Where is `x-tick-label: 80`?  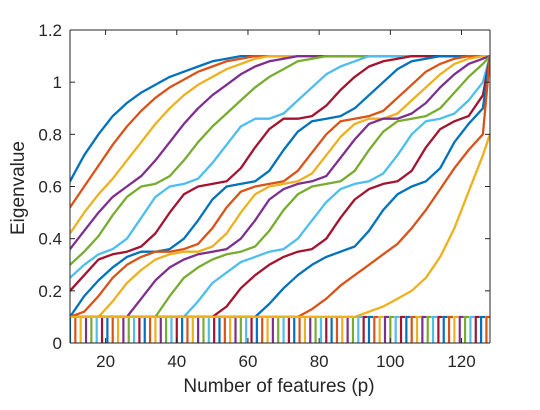 x-tick-label: 80 is located at coordinates (319, 361).